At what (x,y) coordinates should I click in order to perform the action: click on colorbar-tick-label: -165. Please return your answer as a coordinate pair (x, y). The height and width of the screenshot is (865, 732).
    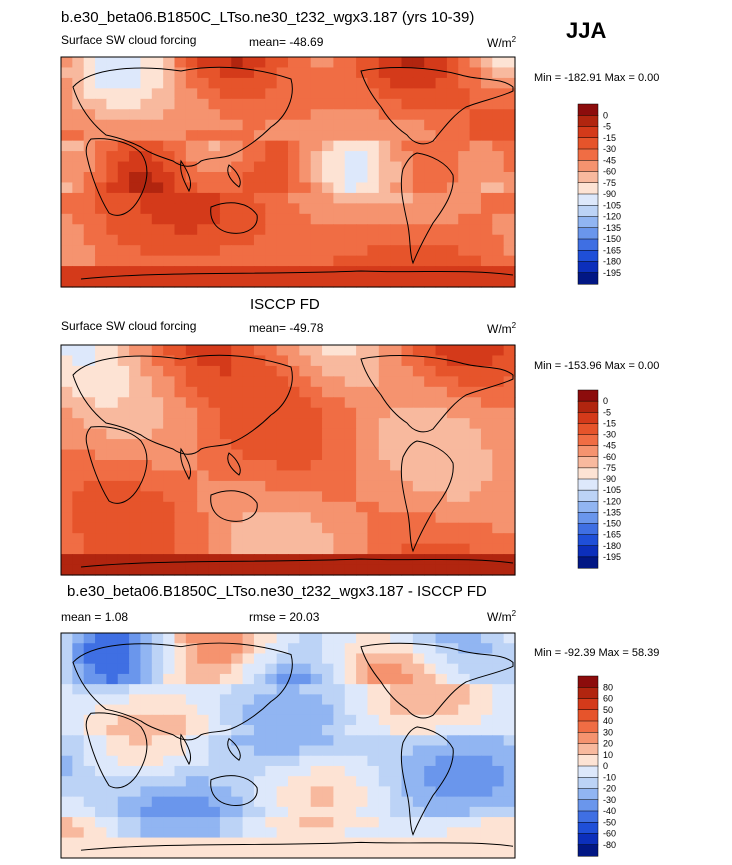
    Looking at the image, I should click on (612, 250).